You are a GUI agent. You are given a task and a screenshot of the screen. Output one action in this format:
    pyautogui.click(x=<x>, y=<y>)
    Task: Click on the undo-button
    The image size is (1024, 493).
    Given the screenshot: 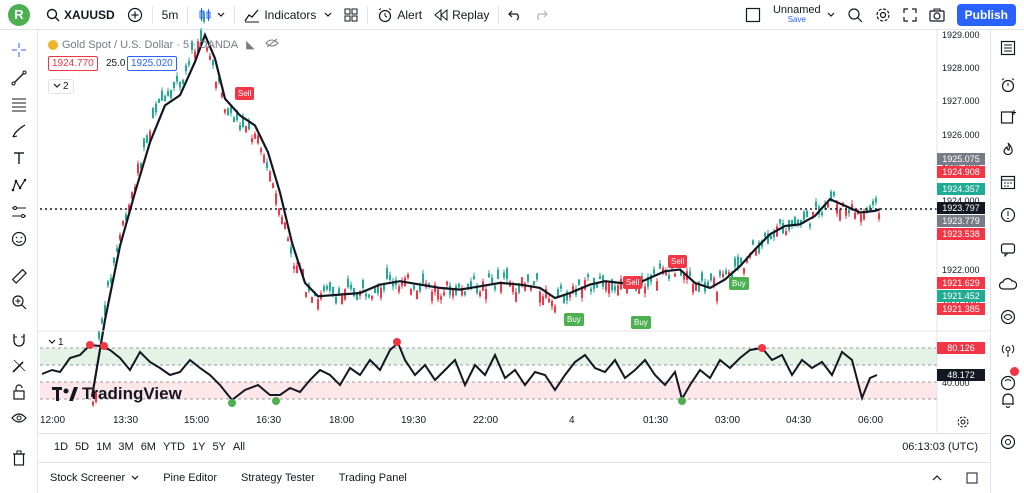 What is the action you would take?
    pyautogui.click(x=515, y=15)
    